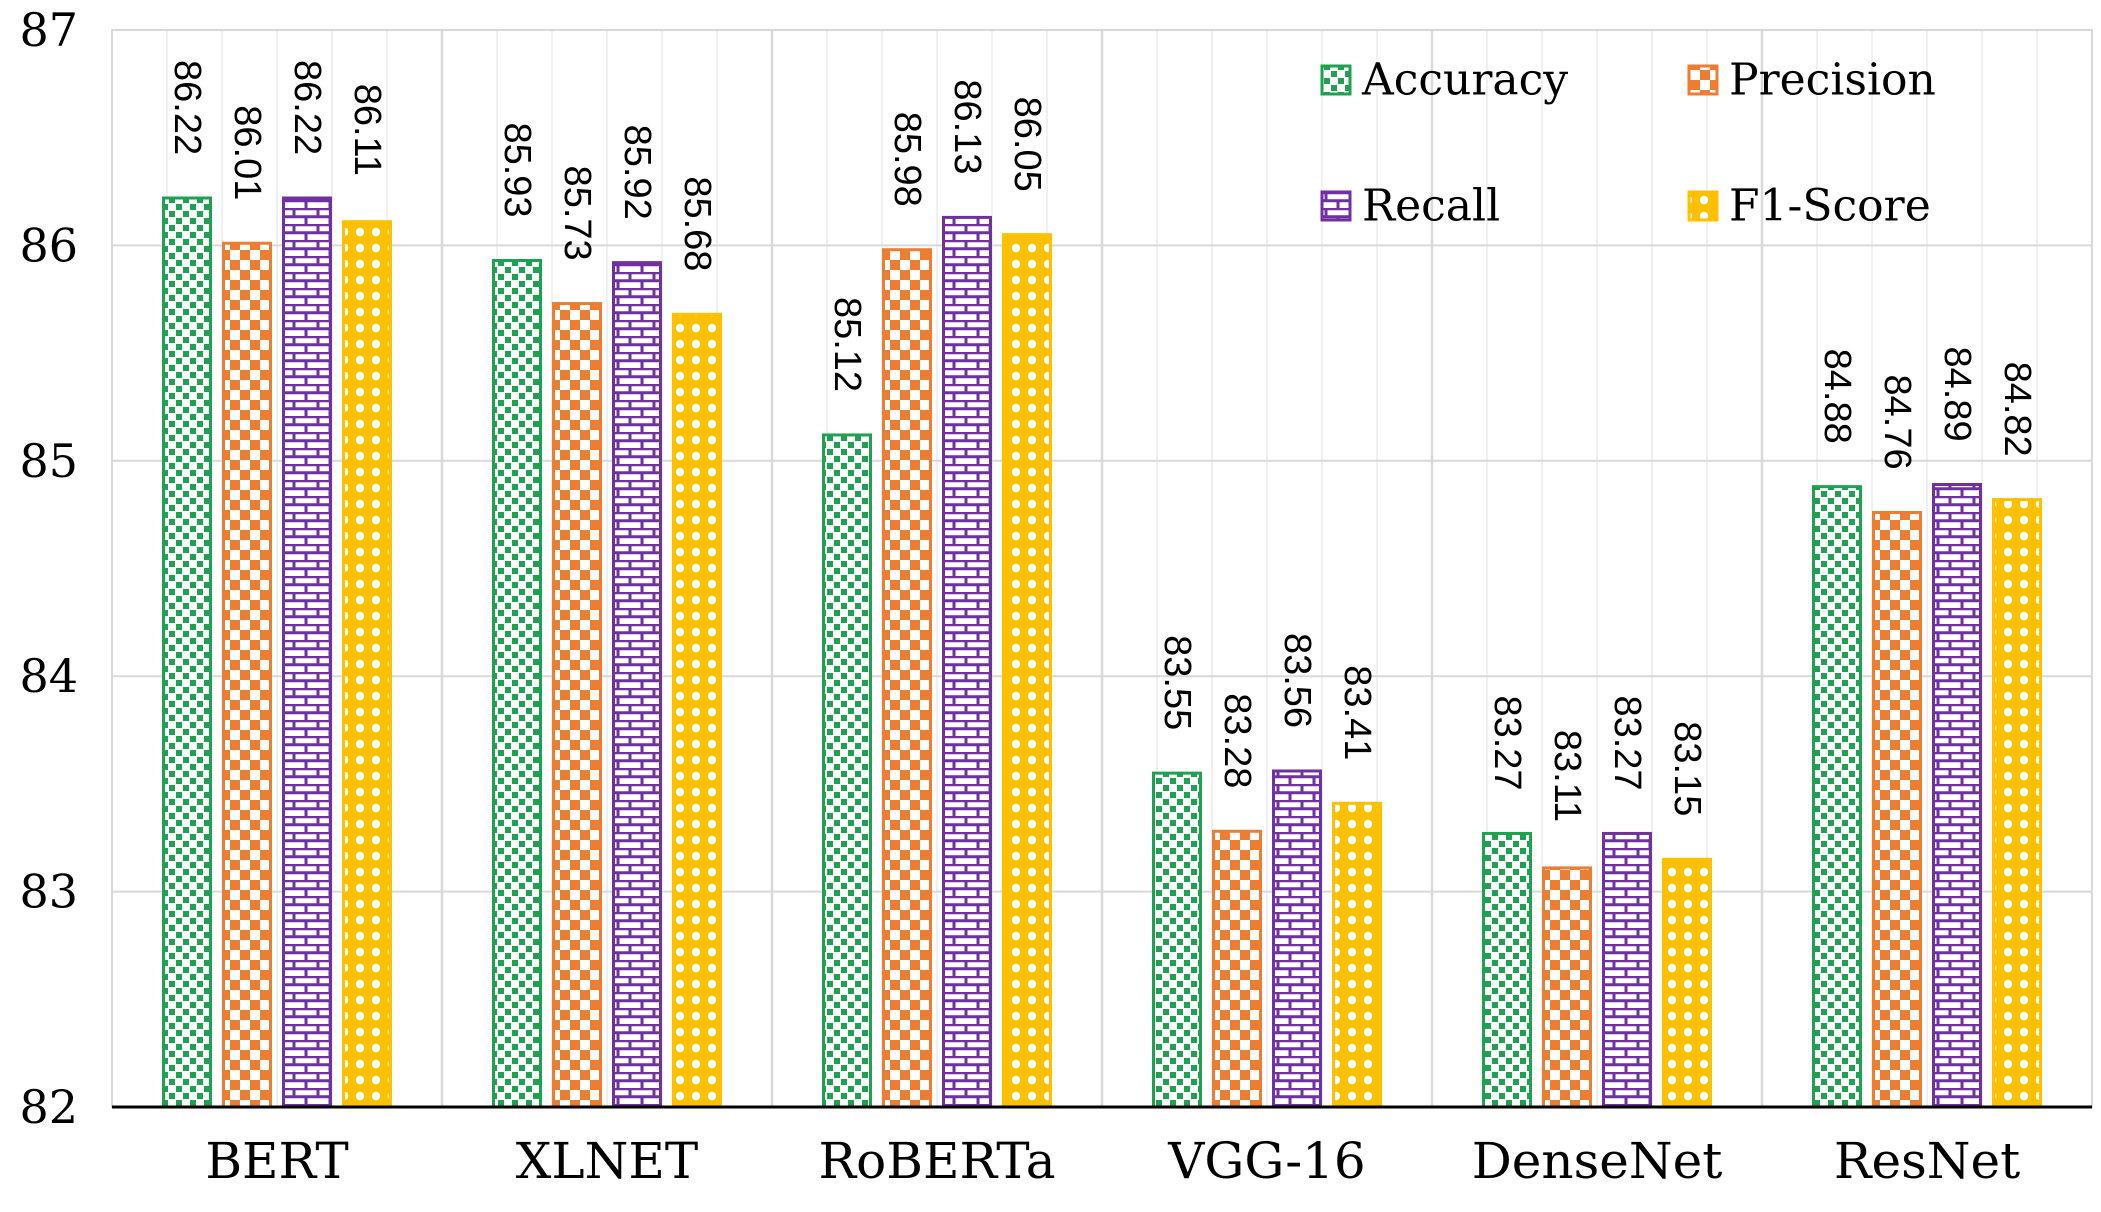  I want to click on legend-swatch-accuracy, so click(1336, 80).